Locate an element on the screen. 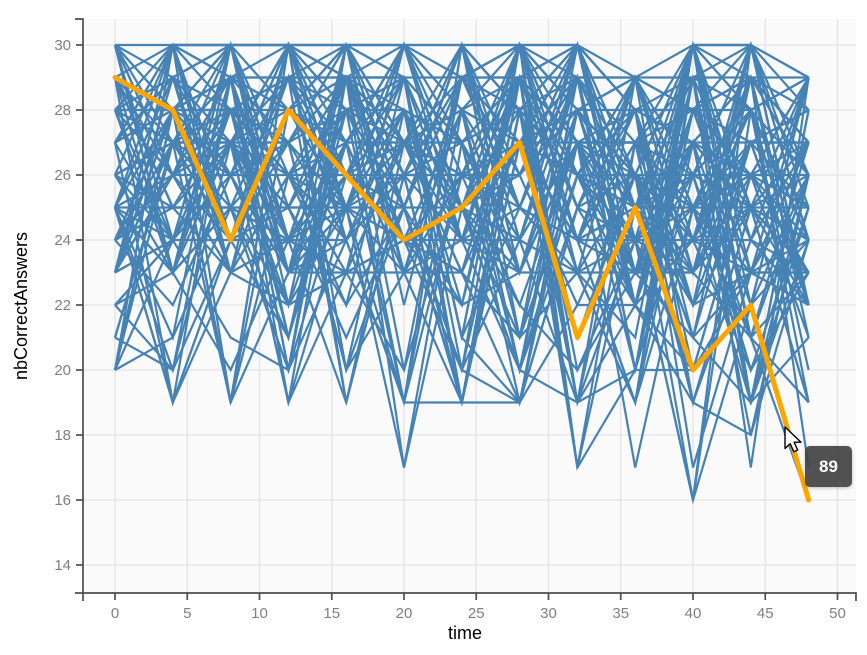 The image size is (867, 655). y-tick-label: 28 is located at coordinates (62, 110).